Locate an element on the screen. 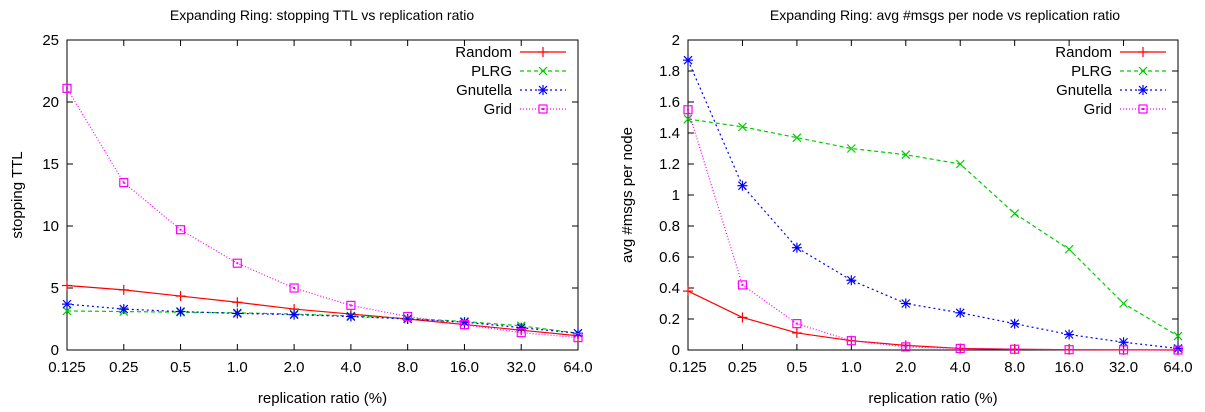 The image size is (1205, 412). x-tick-label: 8.0 is located at coordinates (407, 367).